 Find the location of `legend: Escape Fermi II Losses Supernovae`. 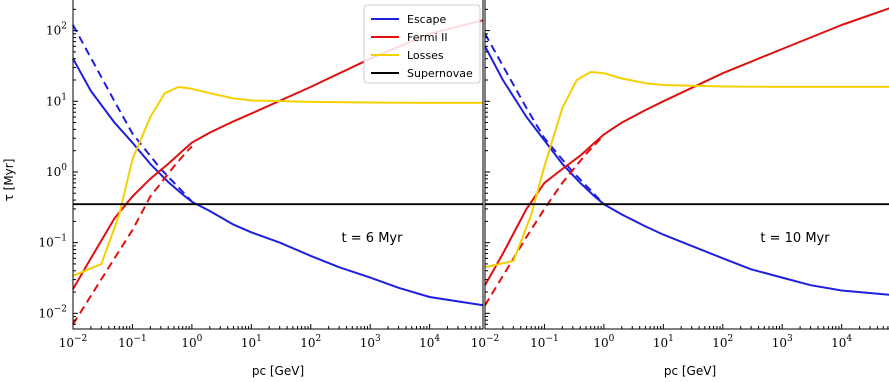

legend: Escape Fermi II Losses Supernovae is located at coordinates (422, 44).